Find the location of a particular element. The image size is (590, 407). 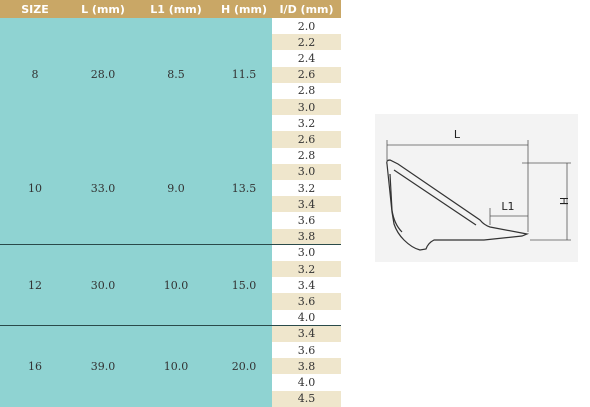

group-cell: 15.0 is located at coordinates (244, 285).